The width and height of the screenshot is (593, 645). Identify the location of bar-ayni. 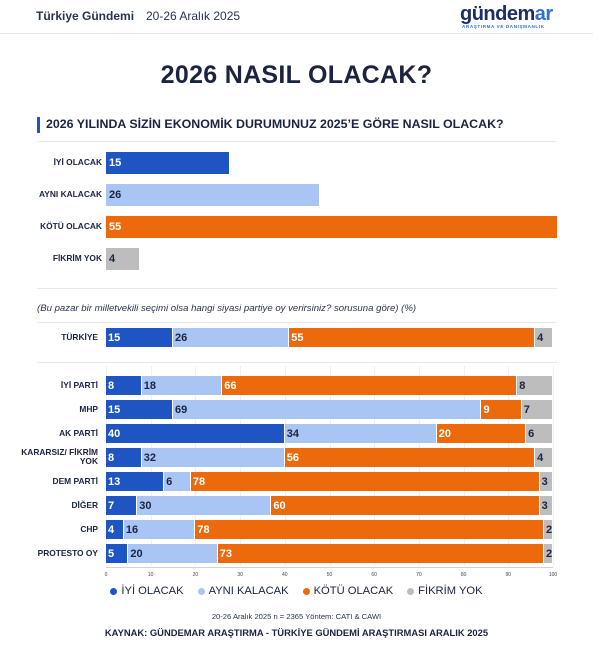
(213, 195).